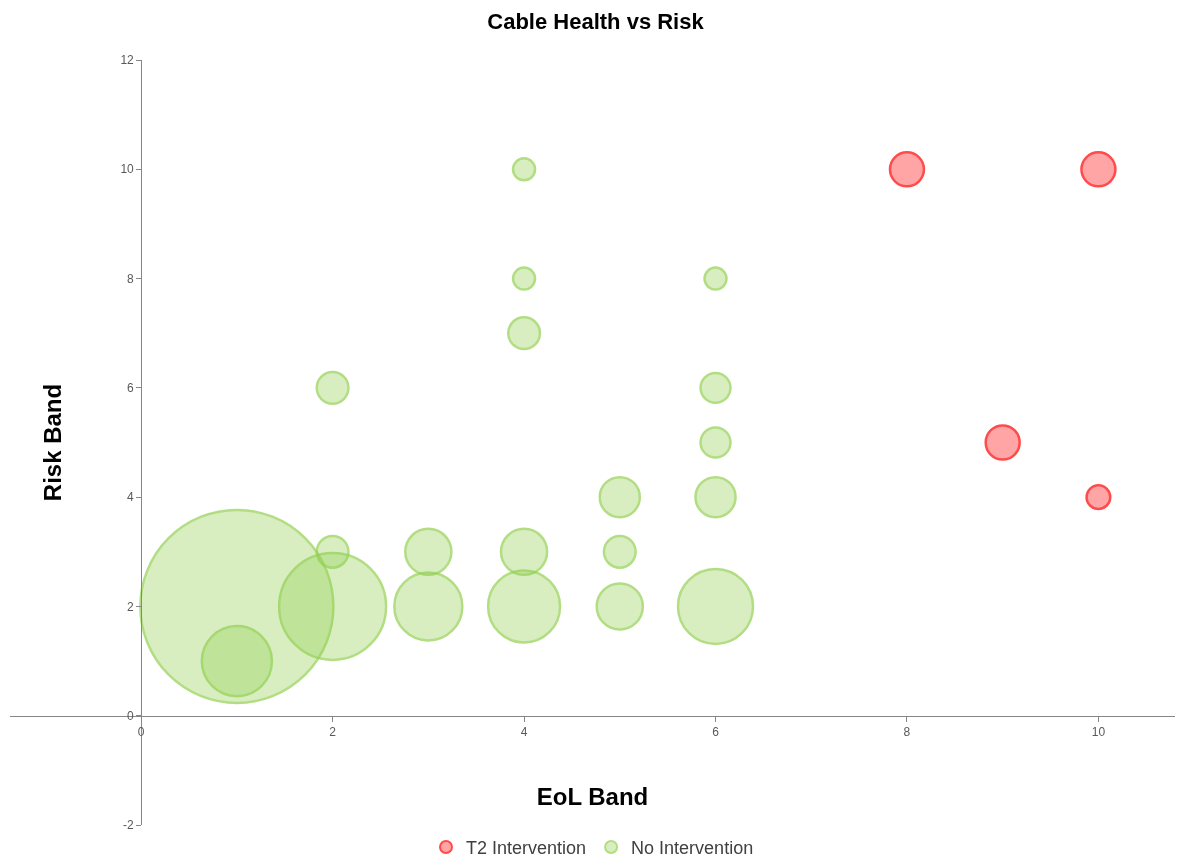 This screenshot has height=863, width=1191. What do you see at coordinates (127, 60) in the screenshot?
I see `y-tick-label: 12` at bounding box center [127, 60].